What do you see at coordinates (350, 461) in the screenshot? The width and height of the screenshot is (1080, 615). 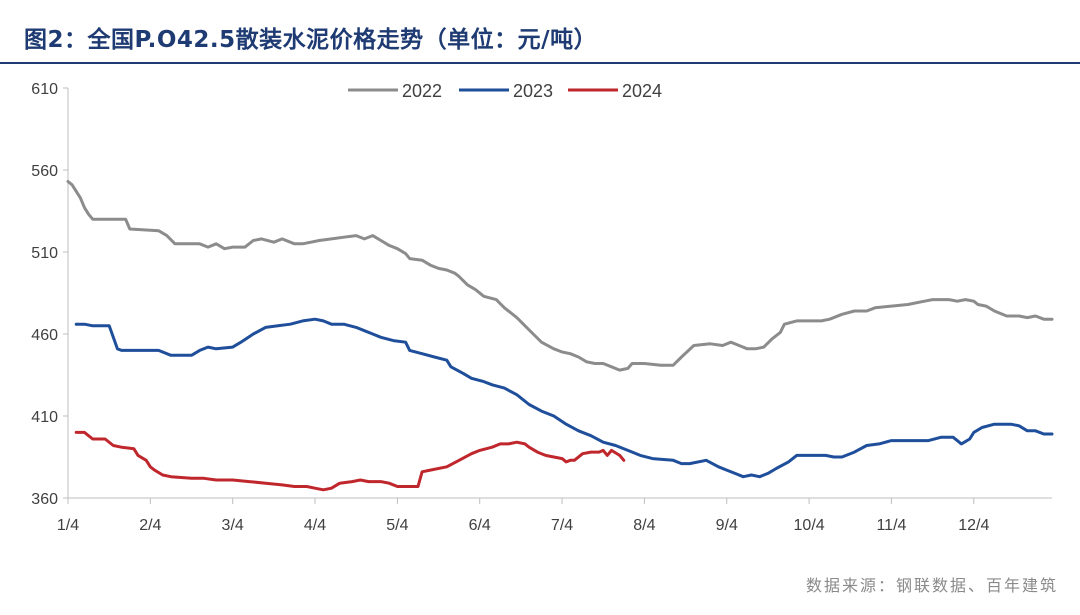 I see `series-line-2024` at bounding box center [350, 461].